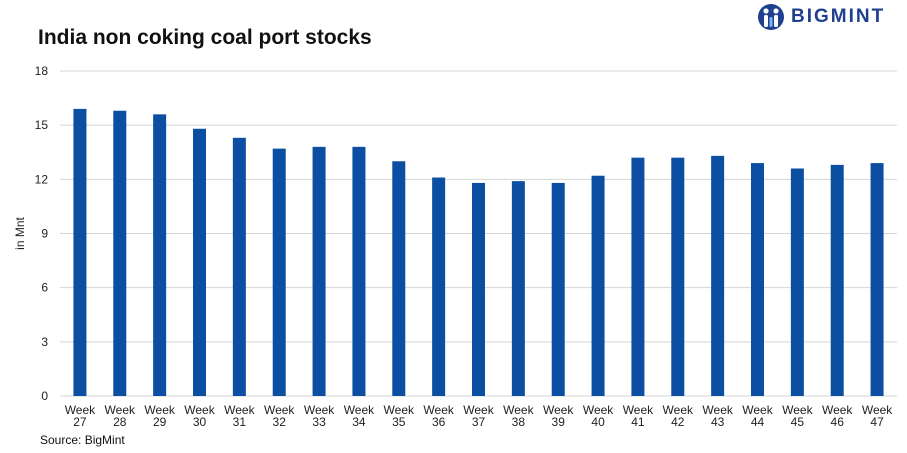 Image resolution: width=907 pixels, height=453 pixels. What do you see at coordinates (877, 416) in the screenshot?
I see `x-tick-label: Week 47` at bounding box center [877, 416].